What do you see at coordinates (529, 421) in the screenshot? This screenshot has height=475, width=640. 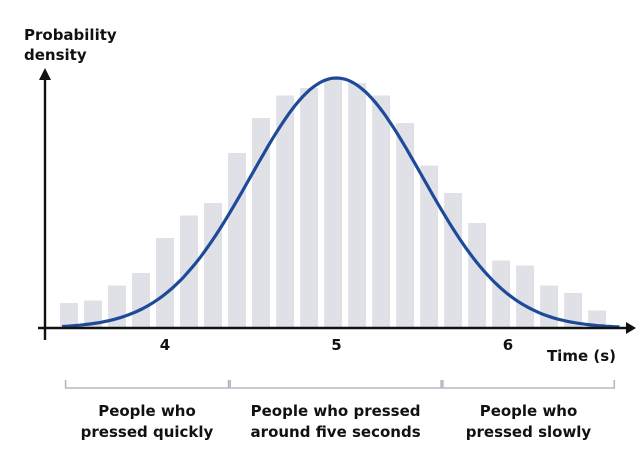 I see `group-label-3: People who pressed slowly` at bounding box center [529, 421].